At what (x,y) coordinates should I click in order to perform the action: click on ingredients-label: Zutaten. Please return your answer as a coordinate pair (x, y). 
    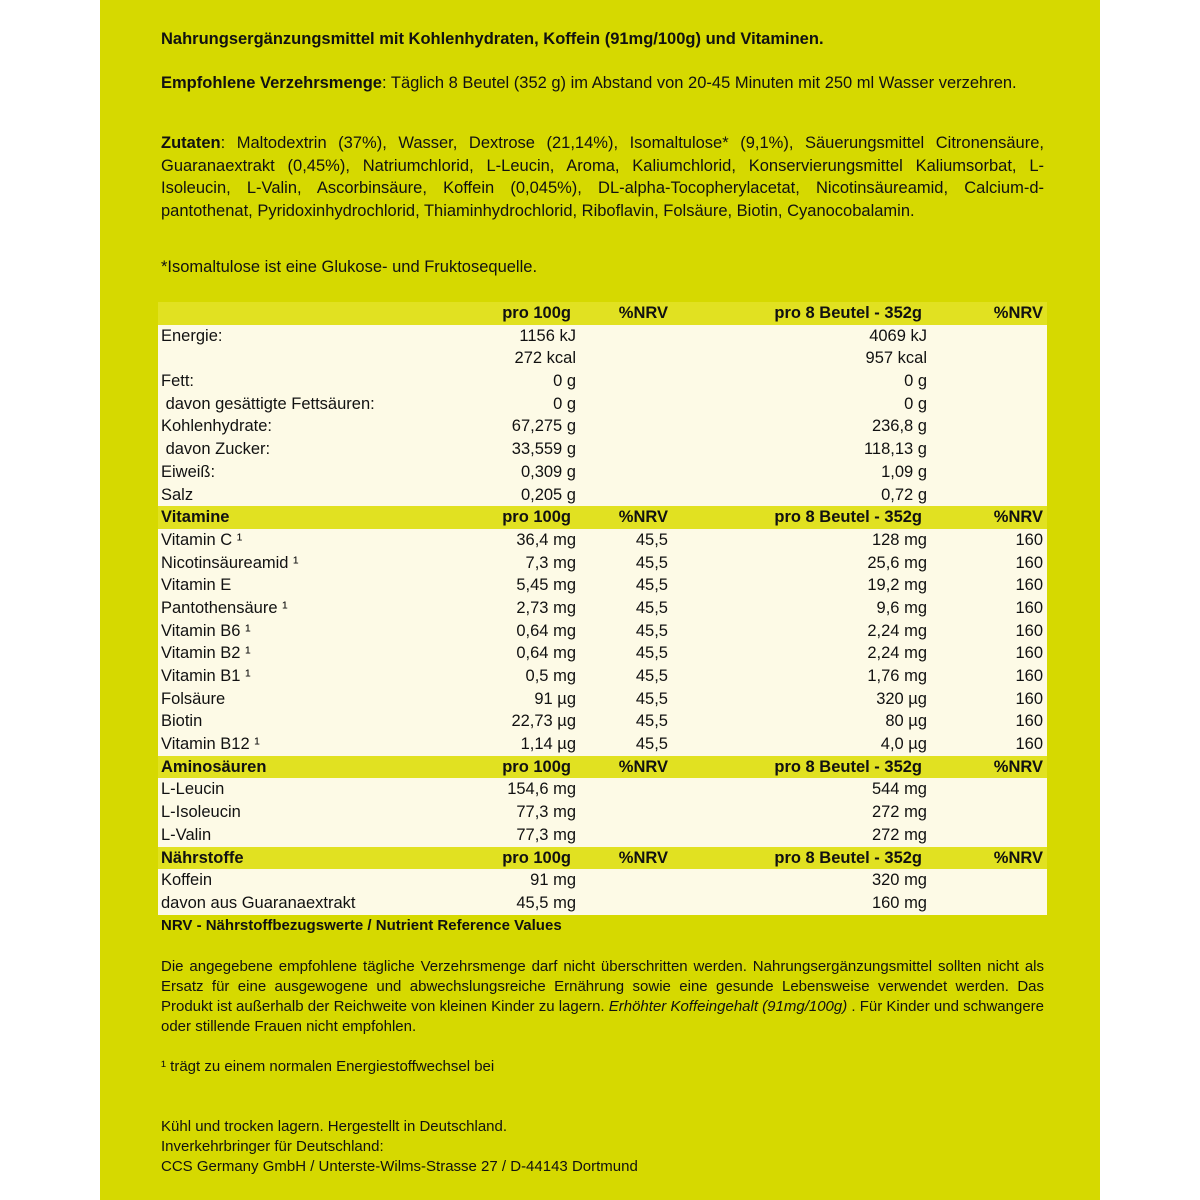
    Looking at the image, I should click on (191, 143).